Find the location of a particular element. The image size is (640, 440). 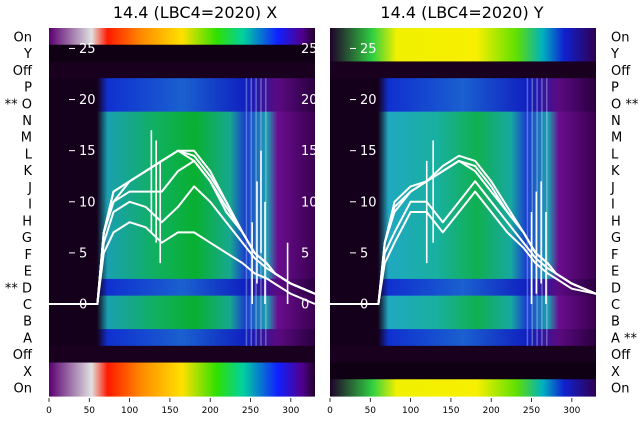

row-label-left: E is located at coordinates (28, 272).